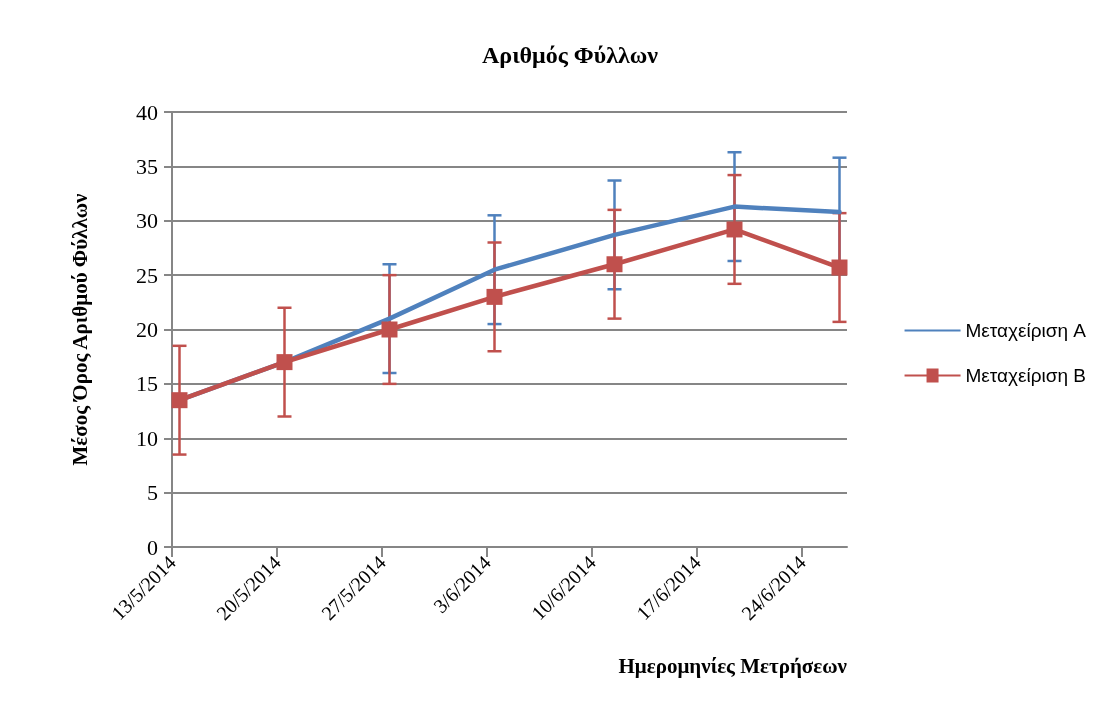 Image resolution: width=1103 pixels, height=706 pixels. What do you see at coordinates (733, 665) in the screenshot?
I see `x-axis-title: Ημερομηνίες Μετρήσεων` at bounding box center [733, 665].